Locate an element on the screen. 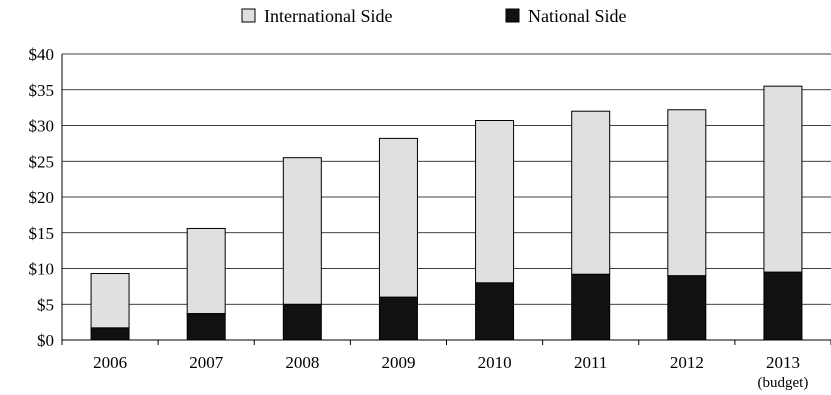 This screenshot has width=831, height=395. y-tick-label: $0 is located at coordinates (45, 340).